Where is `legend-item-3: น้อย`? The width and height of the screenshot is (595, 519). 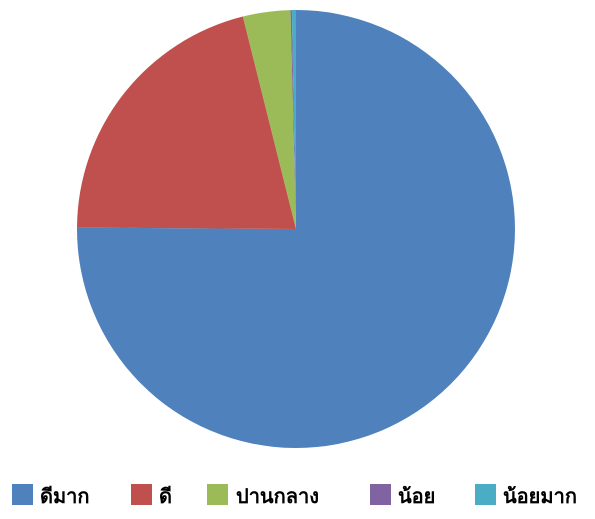
legend-item-3: น้อย is located at coordinates (402, 496).